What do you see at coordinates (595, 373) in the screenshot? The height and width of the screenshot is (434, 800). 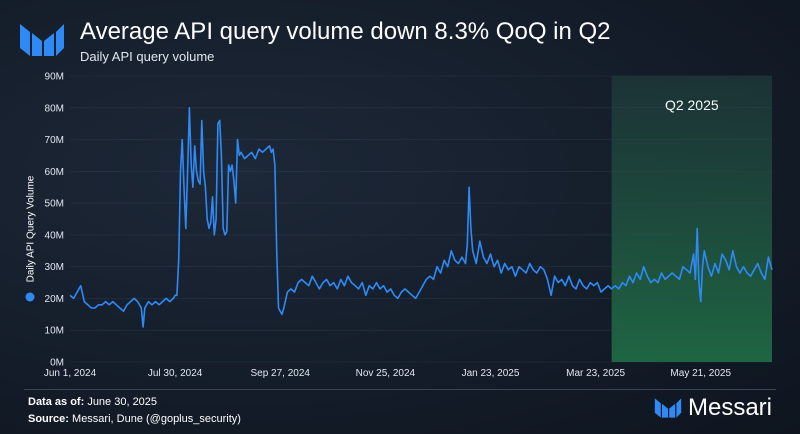 I see `x-tick-label: Mar 23, 2025` at bounding box center [595, 373].